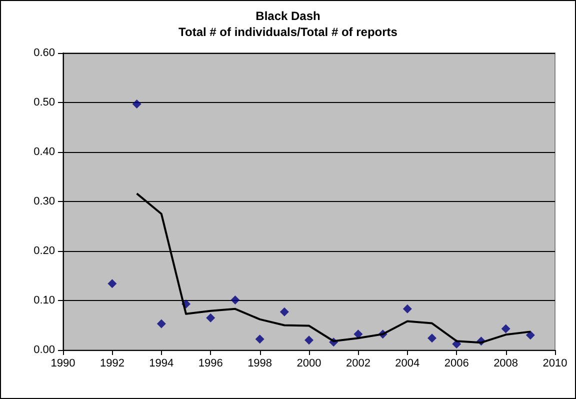  I want to click on x-tick-label: 2000, so click(309, 364).